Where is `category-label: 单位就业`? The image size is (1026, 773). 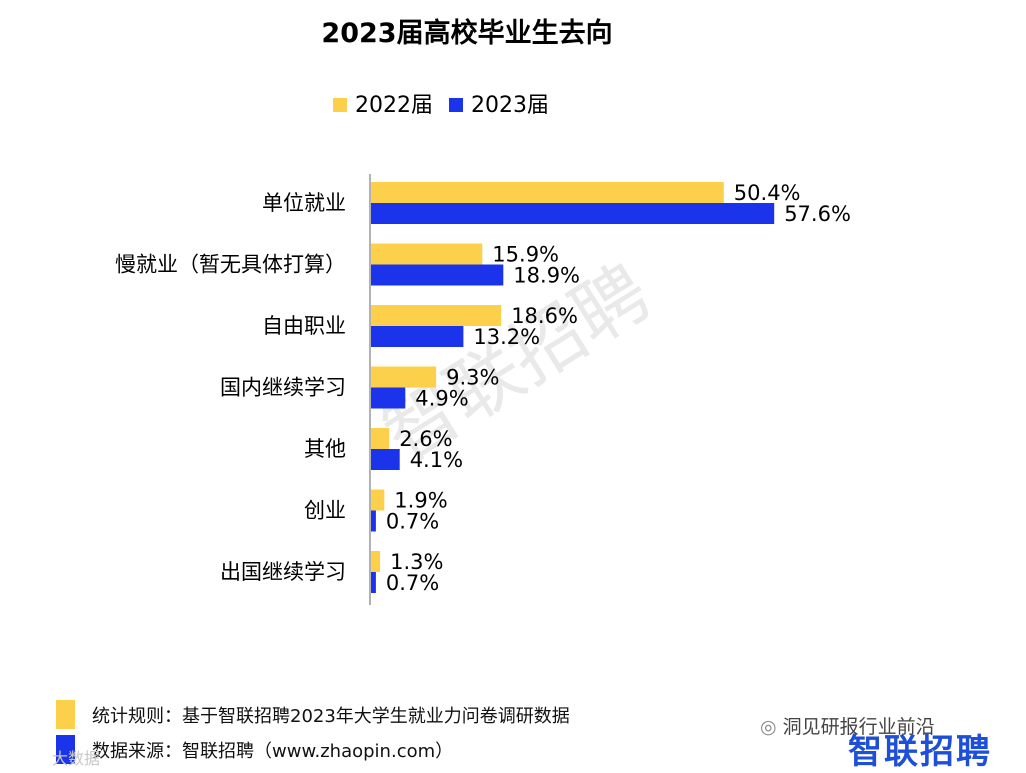 category-label: 单位就业 is located at coordinates (304, 203).